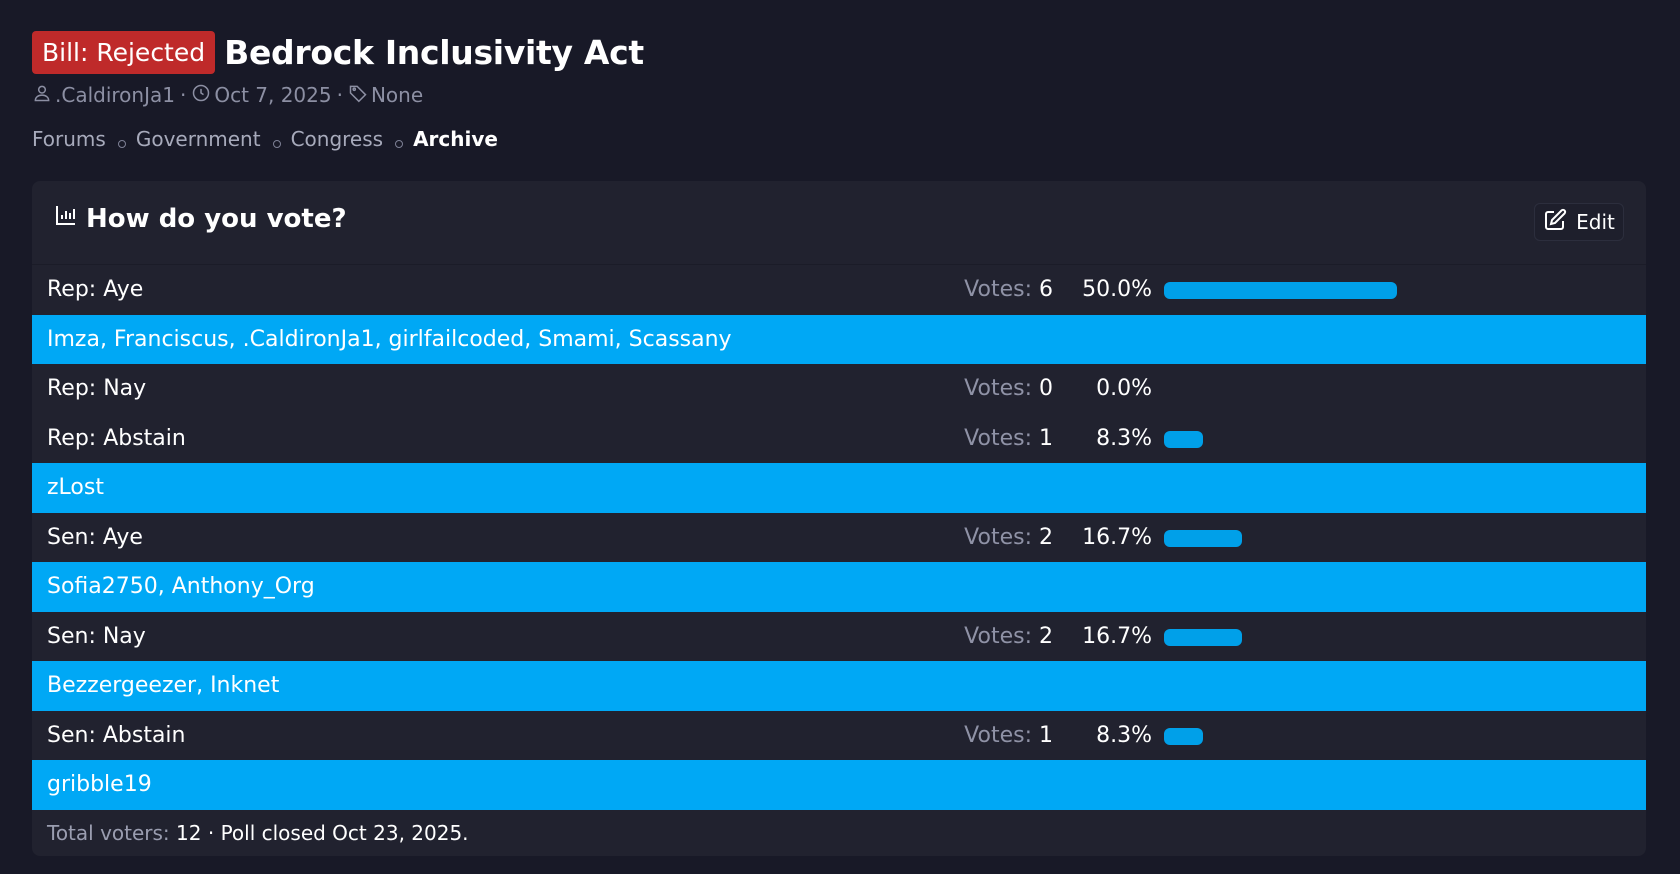 This screenshot has height=874, width=1680. I want to click on tag-icon, so click(359, 95).